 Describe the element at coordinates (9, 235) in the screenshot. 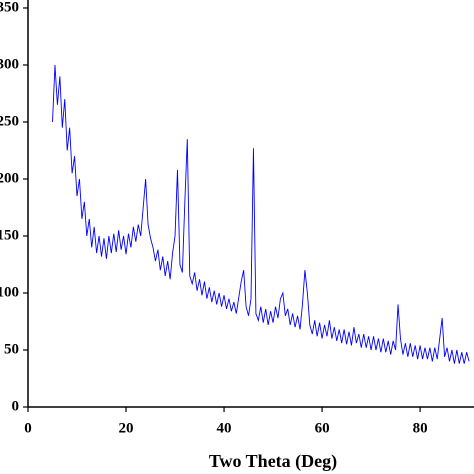

I see `y-tick-label: 150` at that location.